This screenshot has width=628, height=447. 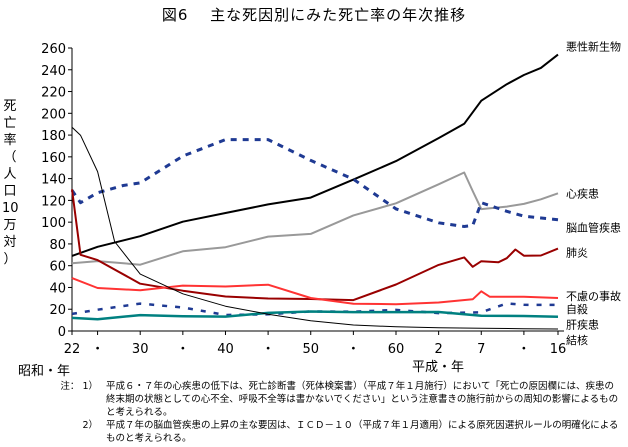 I want to click on y-tick-label: 20, so click(x=57, y=310).